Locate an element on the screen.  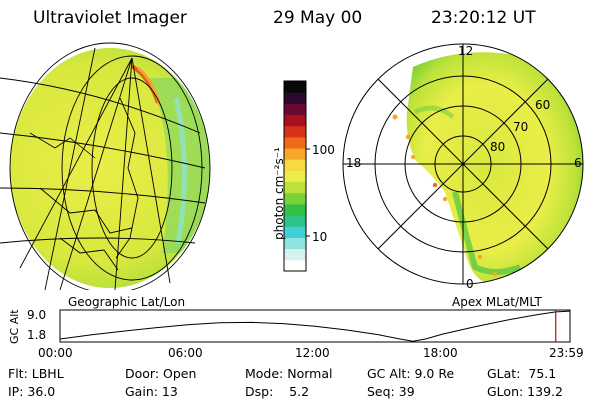
glat-info: GLat: 75.1 is located at coordinates (522, 373).